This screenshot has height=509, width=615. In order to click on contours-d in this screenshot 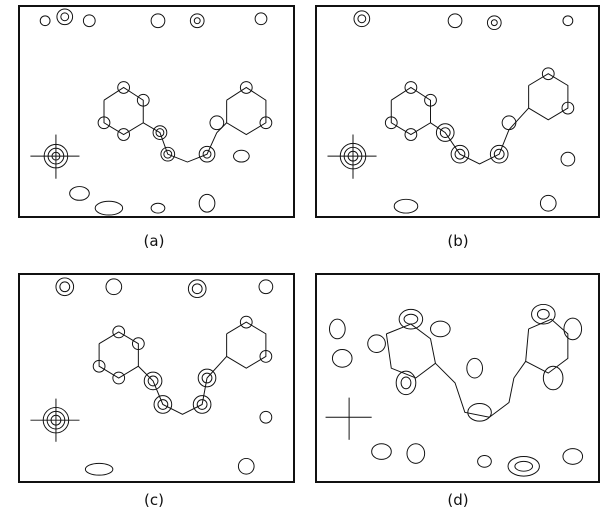, I will do `click(456, 390)`.